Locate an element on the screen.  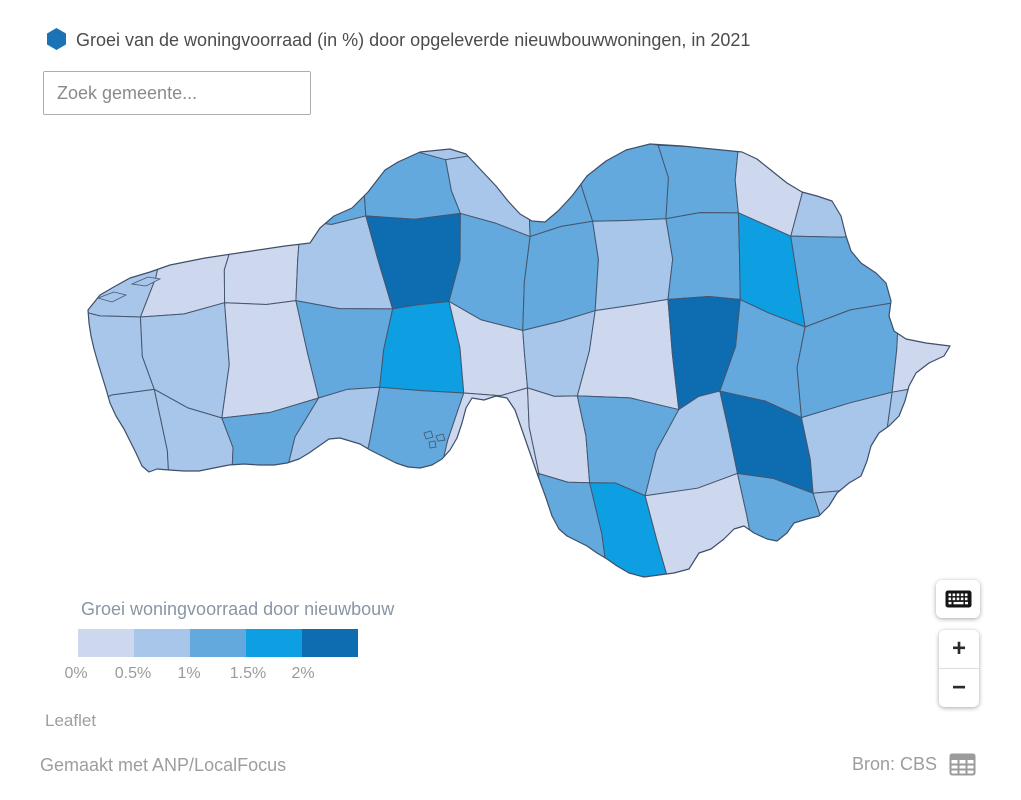
legend-color-bar is located at coordinates (218, 643).